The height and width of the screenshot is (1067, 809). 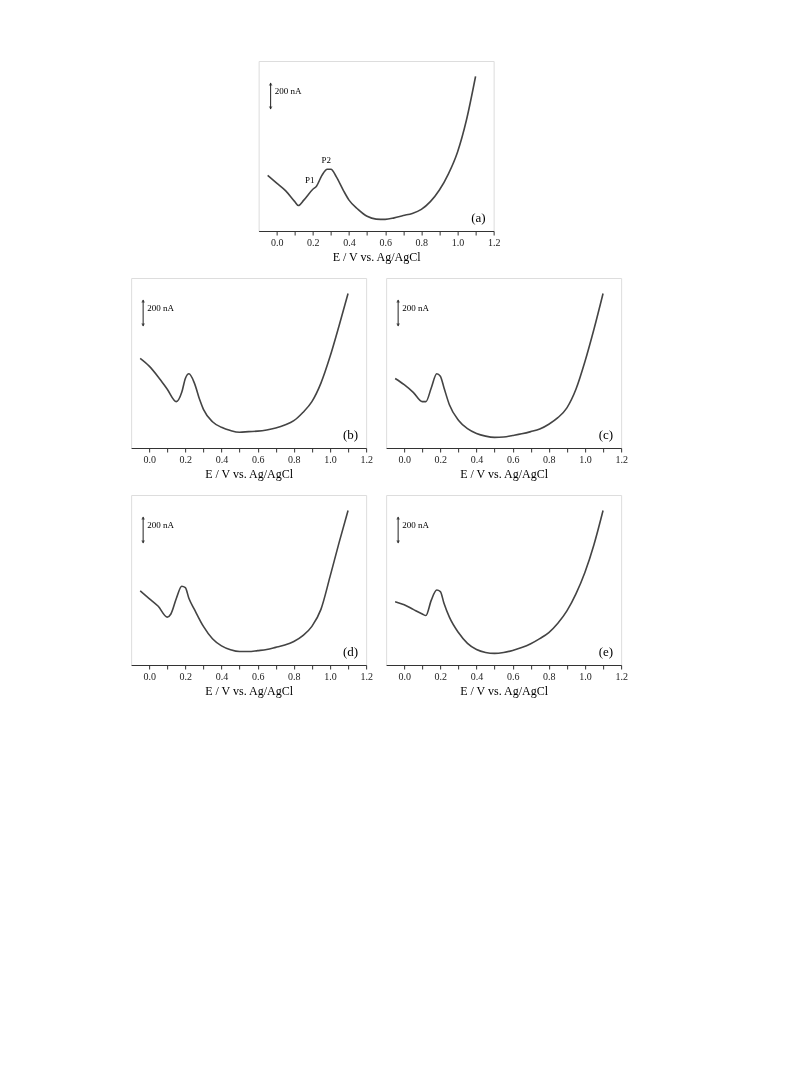 I want to click on annotation: P1, so click(x=310, y=180).